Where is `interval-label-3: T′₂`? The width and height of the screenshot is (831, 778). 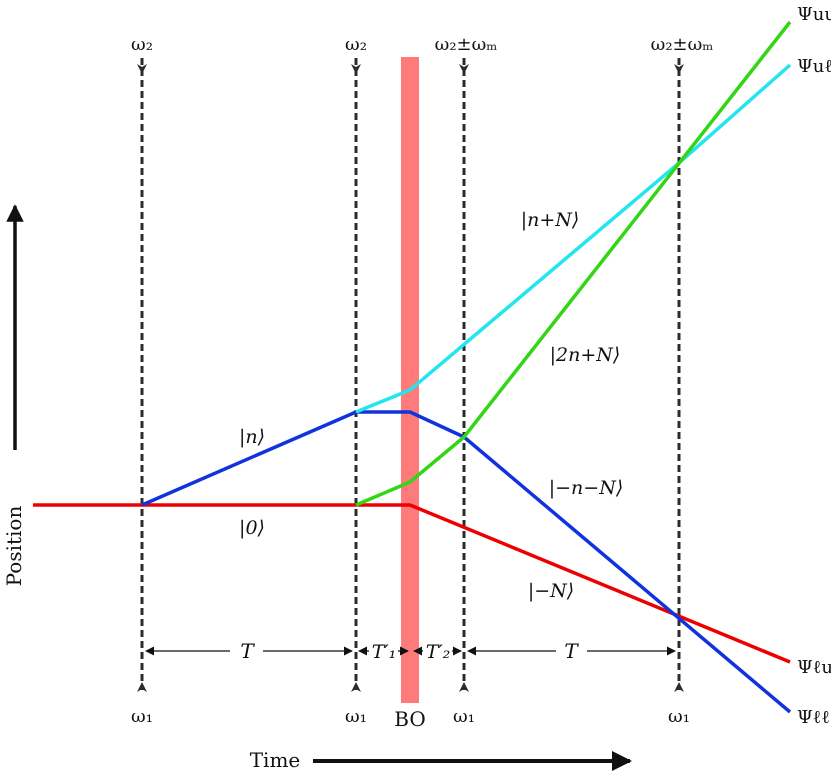
interval-label-3: T′₂ is located at coordinates (438, 652).